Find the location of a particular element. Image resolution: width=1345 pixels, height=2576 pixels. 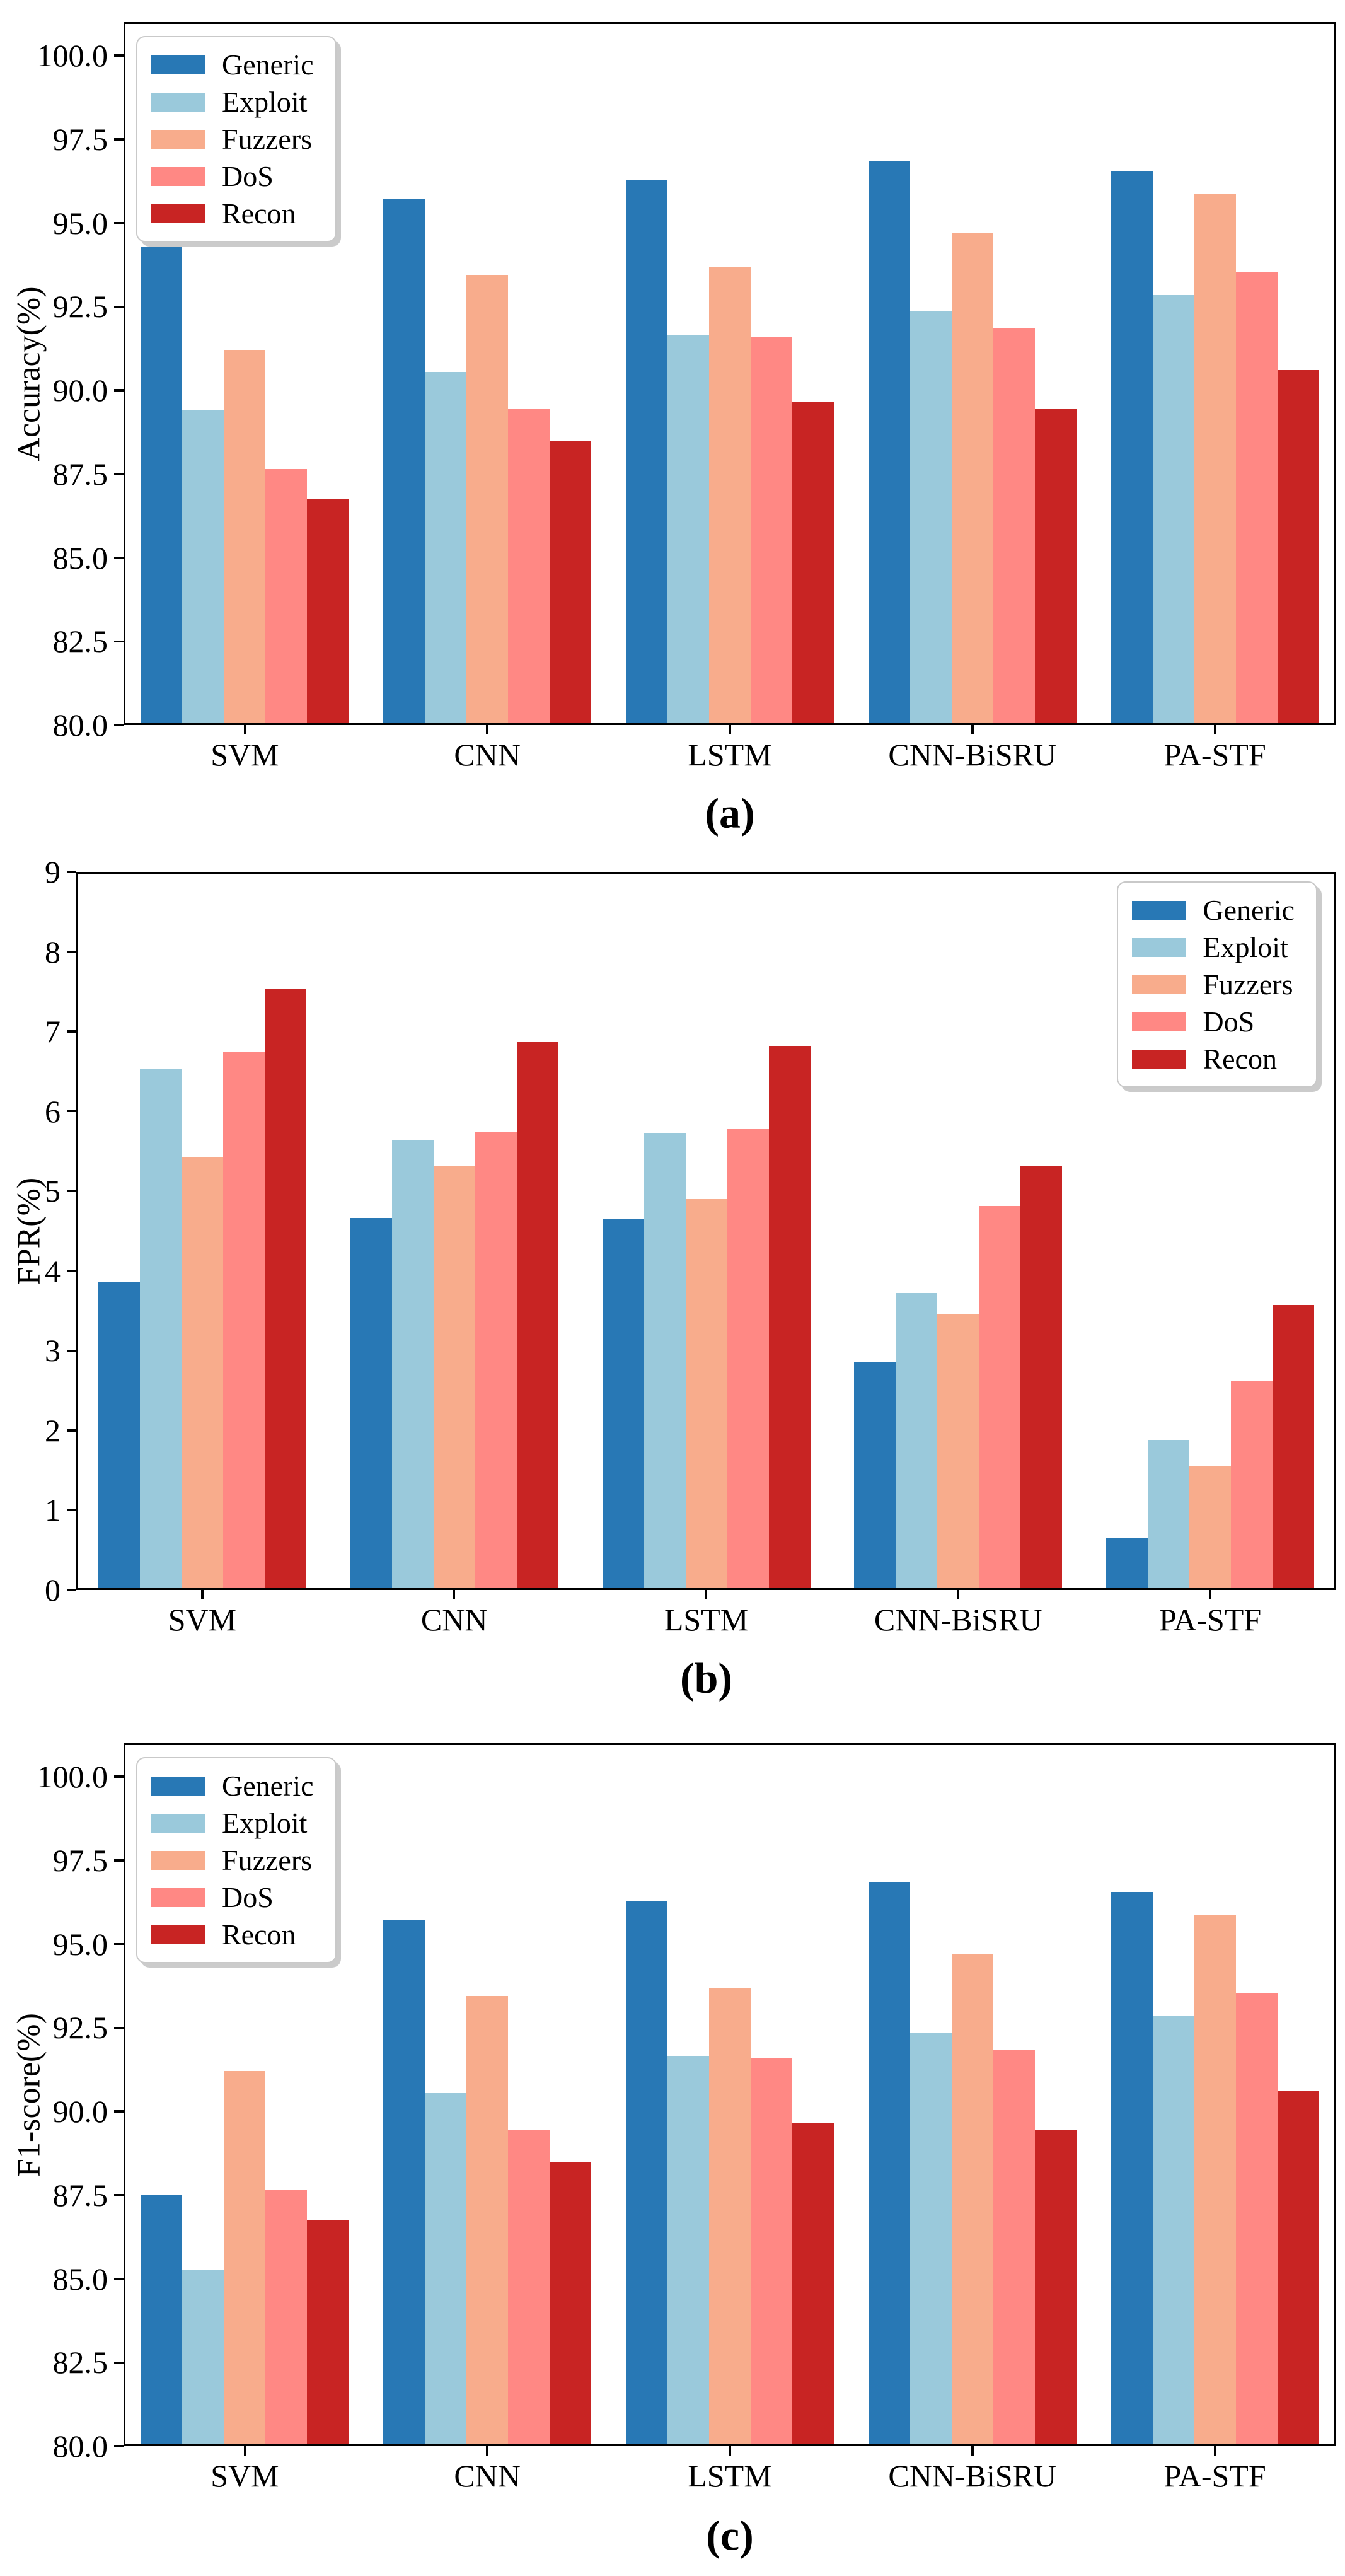

legend-item-Generic: Generic is located at coordinates (233, 1786).